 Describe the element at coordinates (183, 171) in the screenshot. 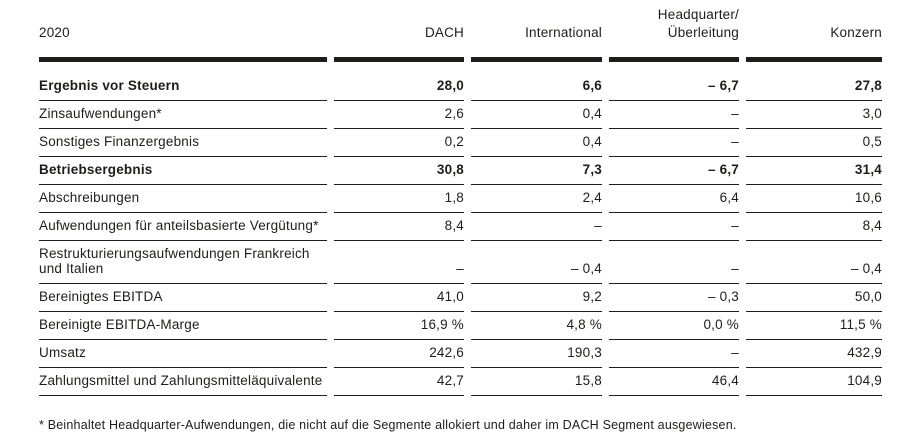

I see `row-label: Betriebsergebnis` at that location.